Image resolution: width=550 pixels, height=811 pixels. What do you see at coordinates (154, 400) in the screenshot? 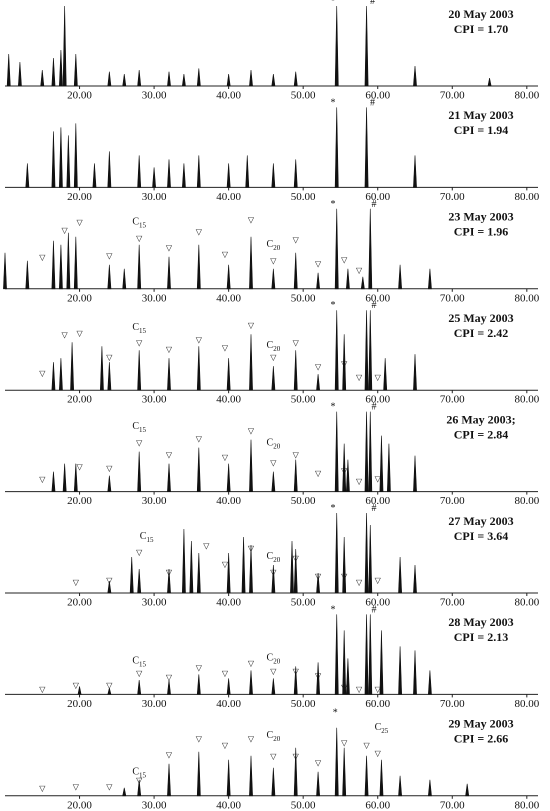
I see `x-tick-label: 30.00` at bounding box center [154, 400].